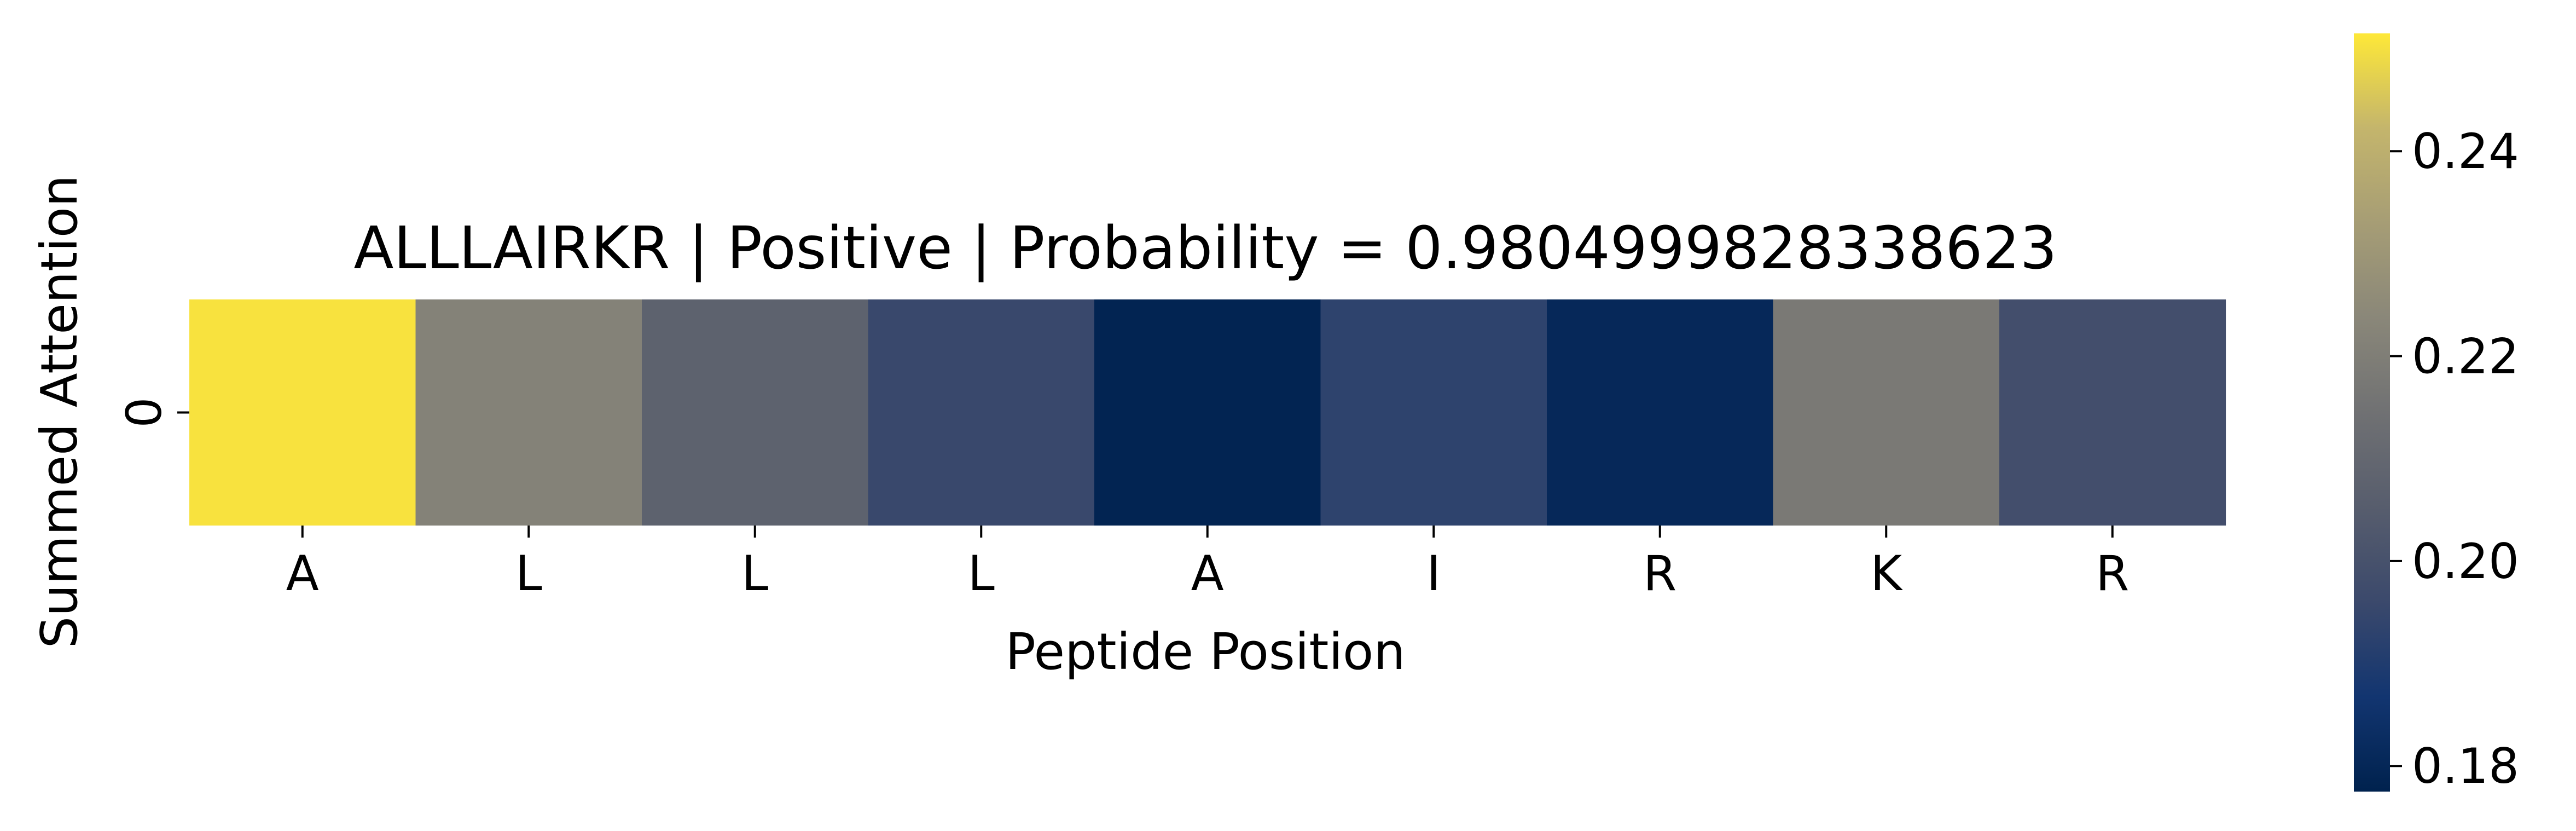 This screenshot has width=2576, height=831. What do you see at coordinates (2465, 356) in the screenshot?
I see `colorbar-tick-label: 0.22` at bounding box center [2465, 356].